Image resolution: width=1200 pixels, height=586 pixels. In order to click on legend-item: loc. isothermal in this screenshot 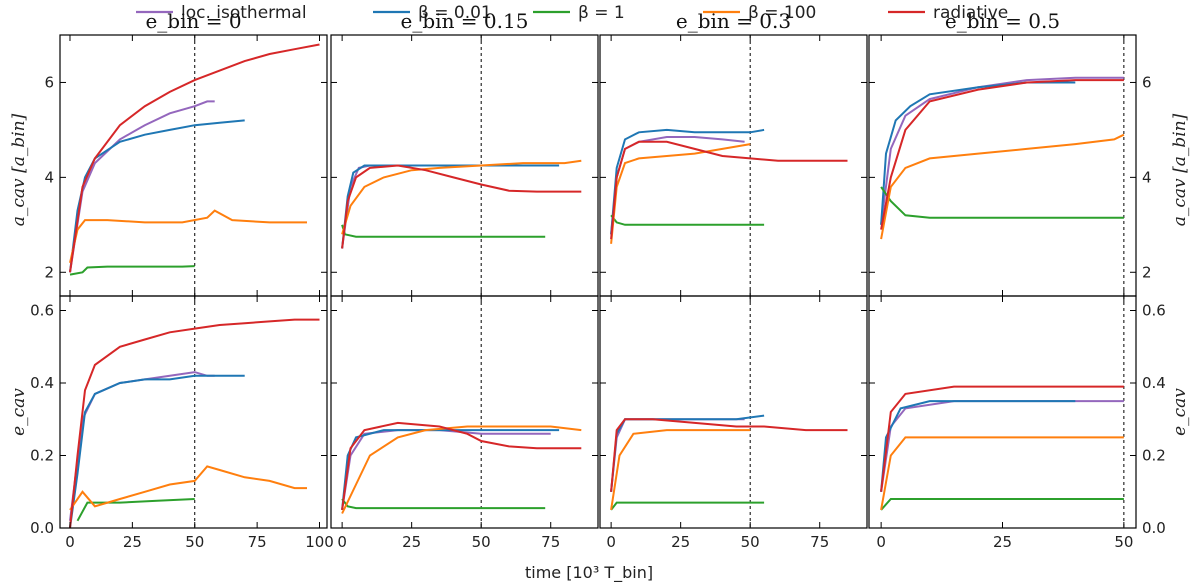, I will do `click(221, 13)`.